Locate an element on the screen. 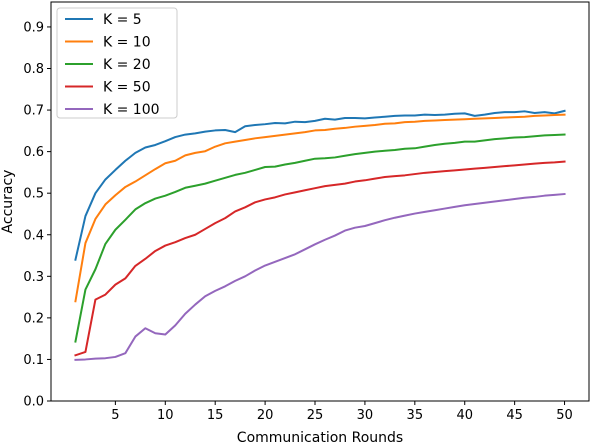 This screenshot has height=446, width=594. x-tick-label: 45 is located at coordinates (514, 415).